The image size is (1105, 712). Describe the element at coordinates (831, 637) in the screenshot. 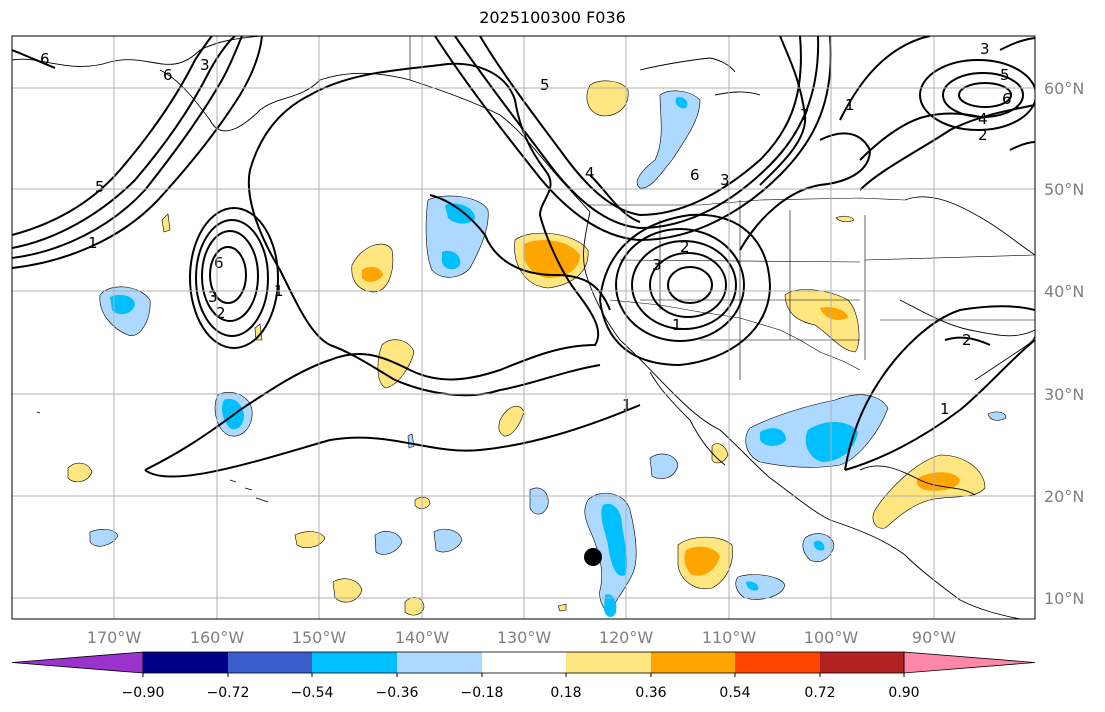

I see `lon-label: 100°W` at that location.